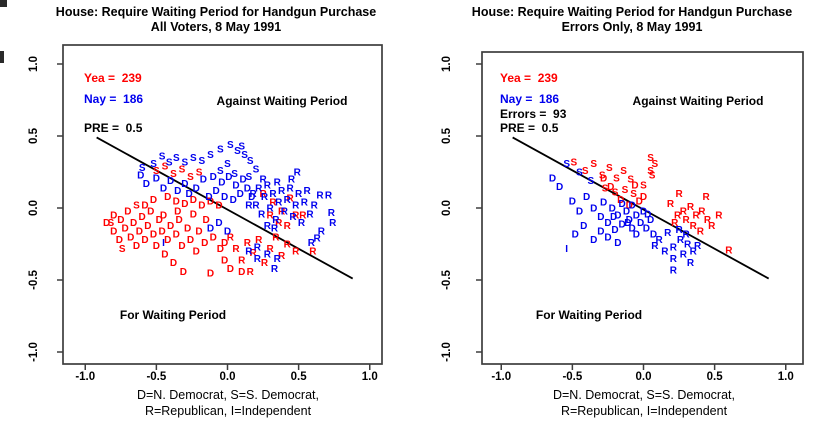 The height and width of the screenshot is (432, 832). I want to click on data-point-I: I, so click(163, 243).